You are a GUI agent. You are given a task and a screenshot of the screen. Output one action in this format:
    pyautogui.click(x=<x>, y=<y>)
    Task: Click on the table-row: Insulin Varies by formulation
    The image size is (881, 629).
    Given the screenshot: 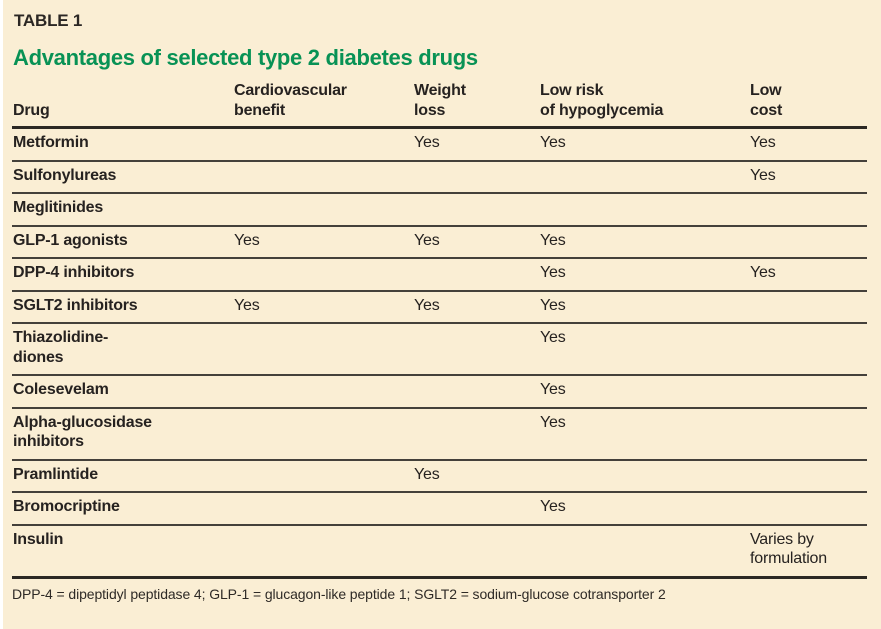 What is the action you would take?
    pyautogui.click(x=439, y=552)
    